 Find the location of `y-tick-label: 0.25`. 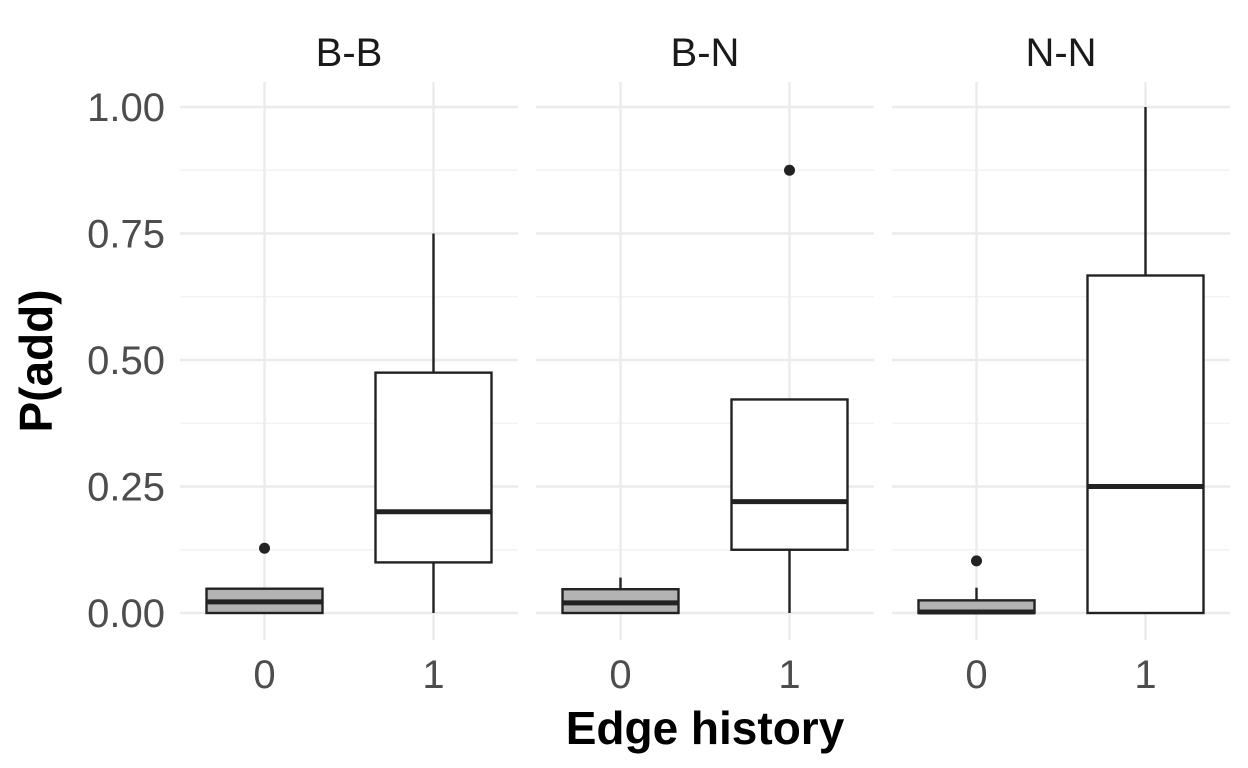

y-tick-label: 0.25 is located at coordinates (126, 488).